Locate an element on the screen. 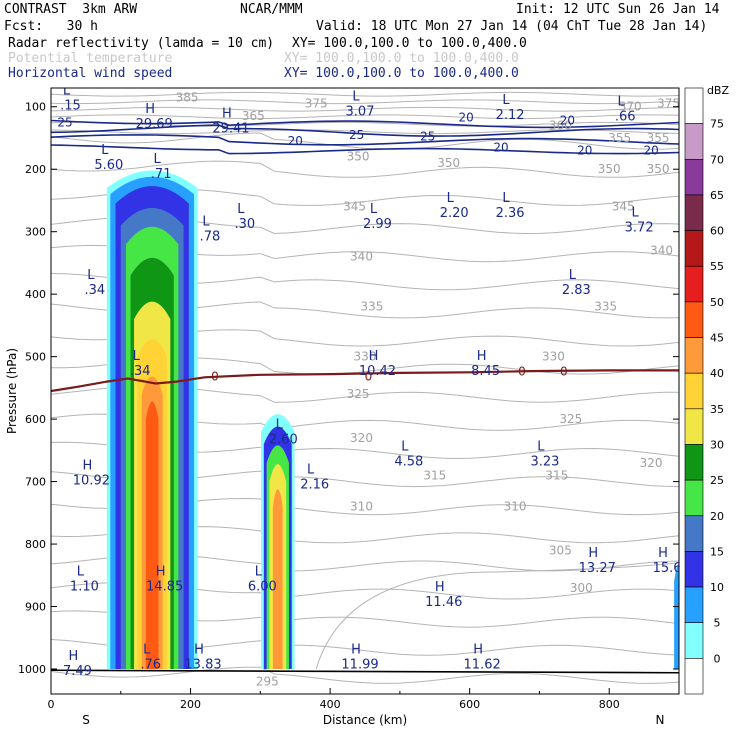  y-tick-label: 800 is located at coordinates (35, 544).